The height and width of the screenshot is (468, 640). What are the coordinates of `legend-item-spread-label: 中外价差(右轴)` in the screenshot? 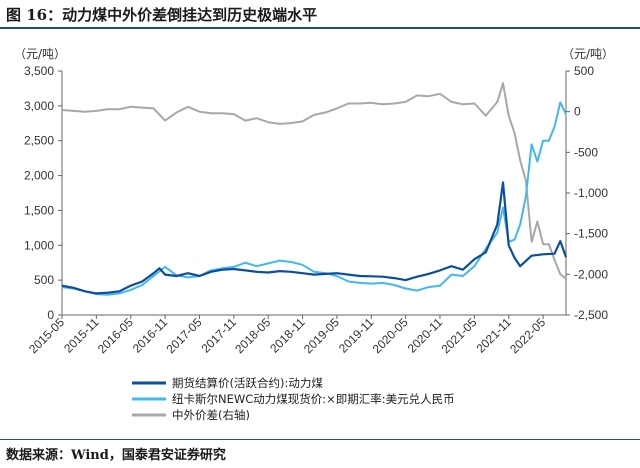 It's located at (211, 415).